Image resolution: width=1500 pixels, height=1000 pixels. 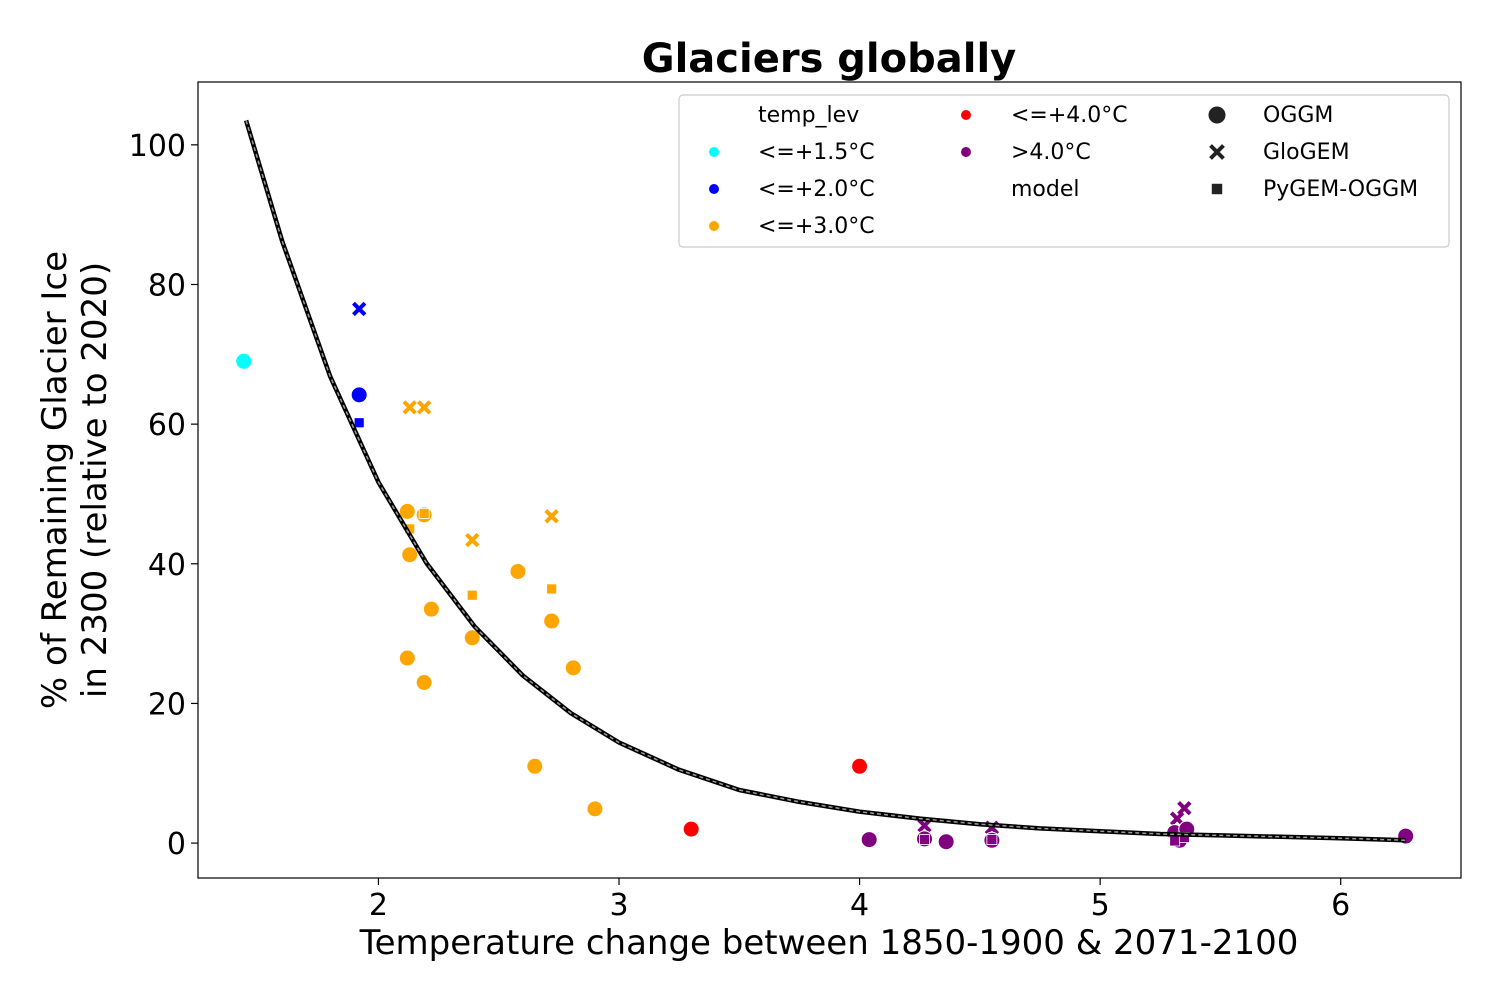 What do you see at coordinates (176, 844) in the screenshot?
I see `y-tick-label-0: 0` at bounding box center [176, 844].